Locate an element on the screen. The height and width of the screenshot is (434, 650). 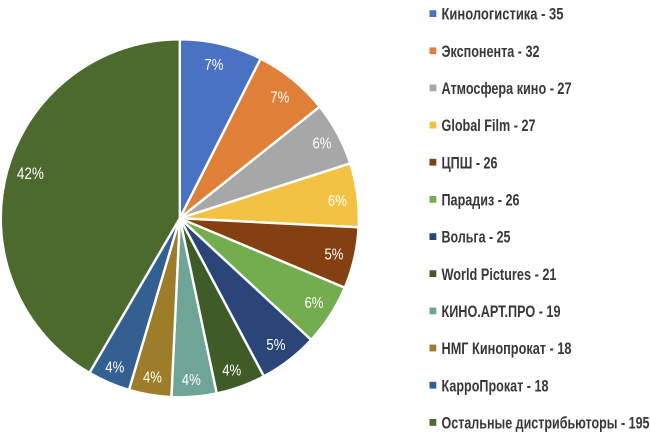
svg-text: World Pictures - 21 is located at coordinates (499, 274).